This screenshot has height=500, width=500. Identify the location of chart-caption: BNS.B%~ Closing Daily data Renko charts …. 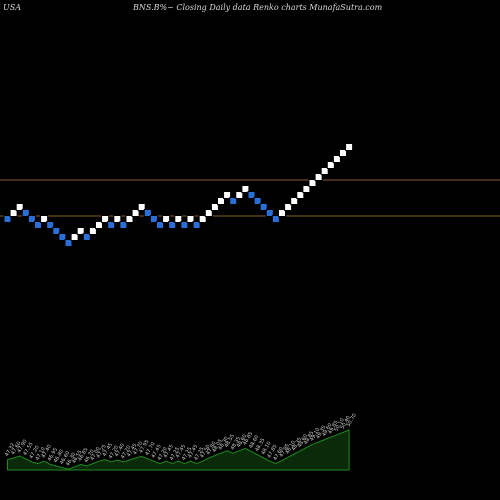
(258, 7).